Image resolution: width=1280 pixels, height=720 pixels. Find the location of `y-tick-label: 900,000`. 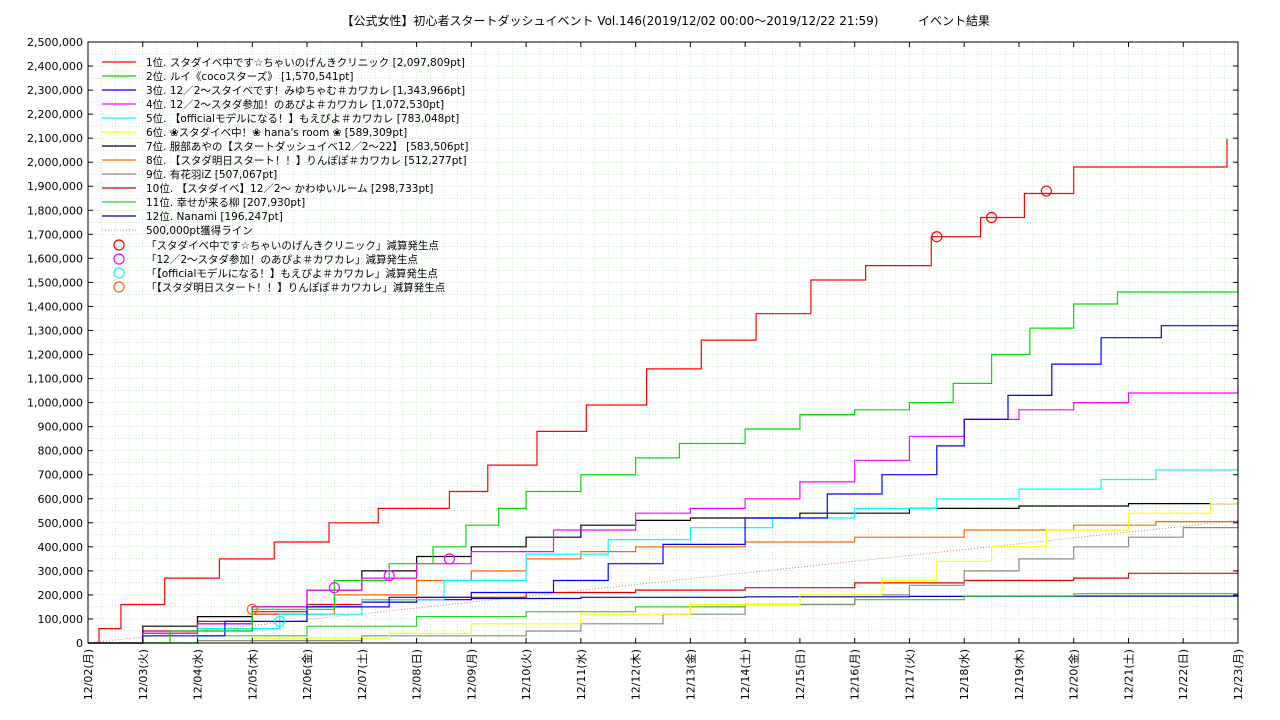

y-tick-label: 900,000 is located at coordinates (61, 427).